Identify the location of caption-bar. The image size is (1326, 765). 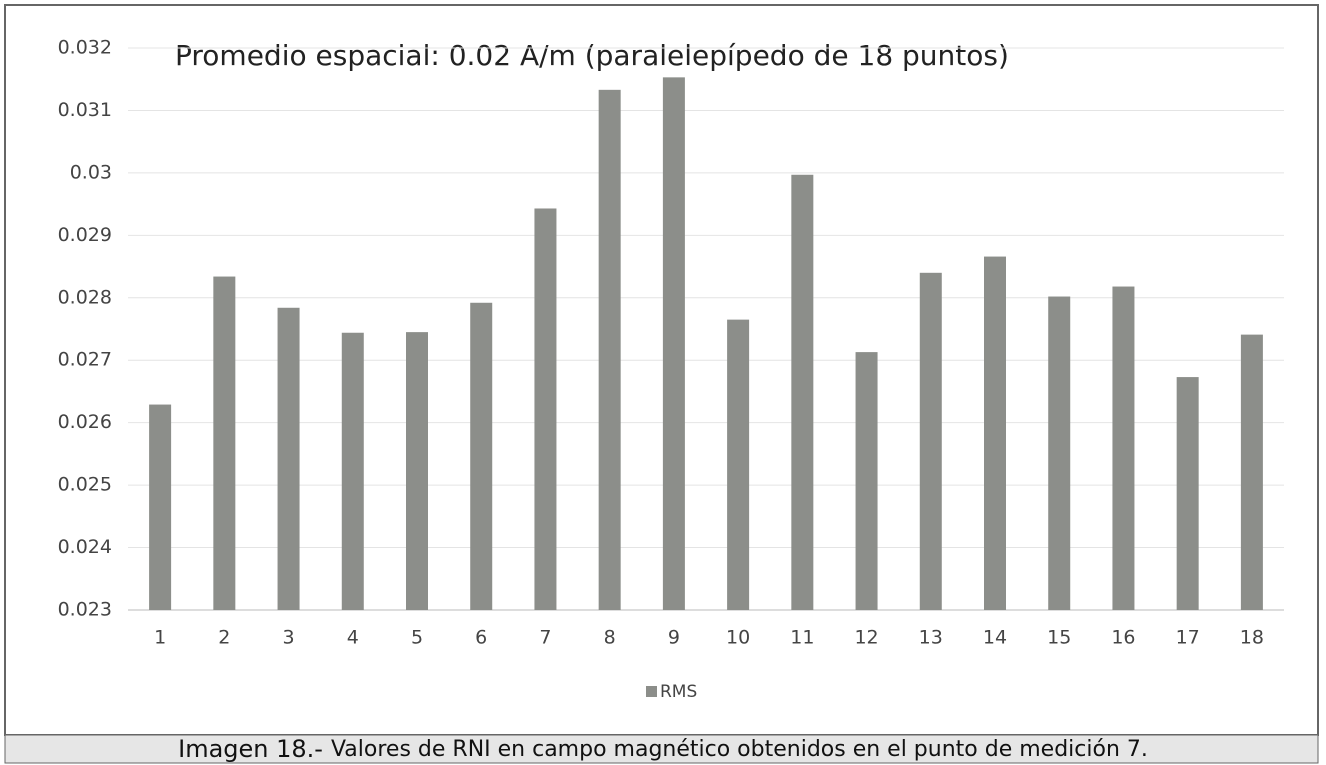
(661, 749).